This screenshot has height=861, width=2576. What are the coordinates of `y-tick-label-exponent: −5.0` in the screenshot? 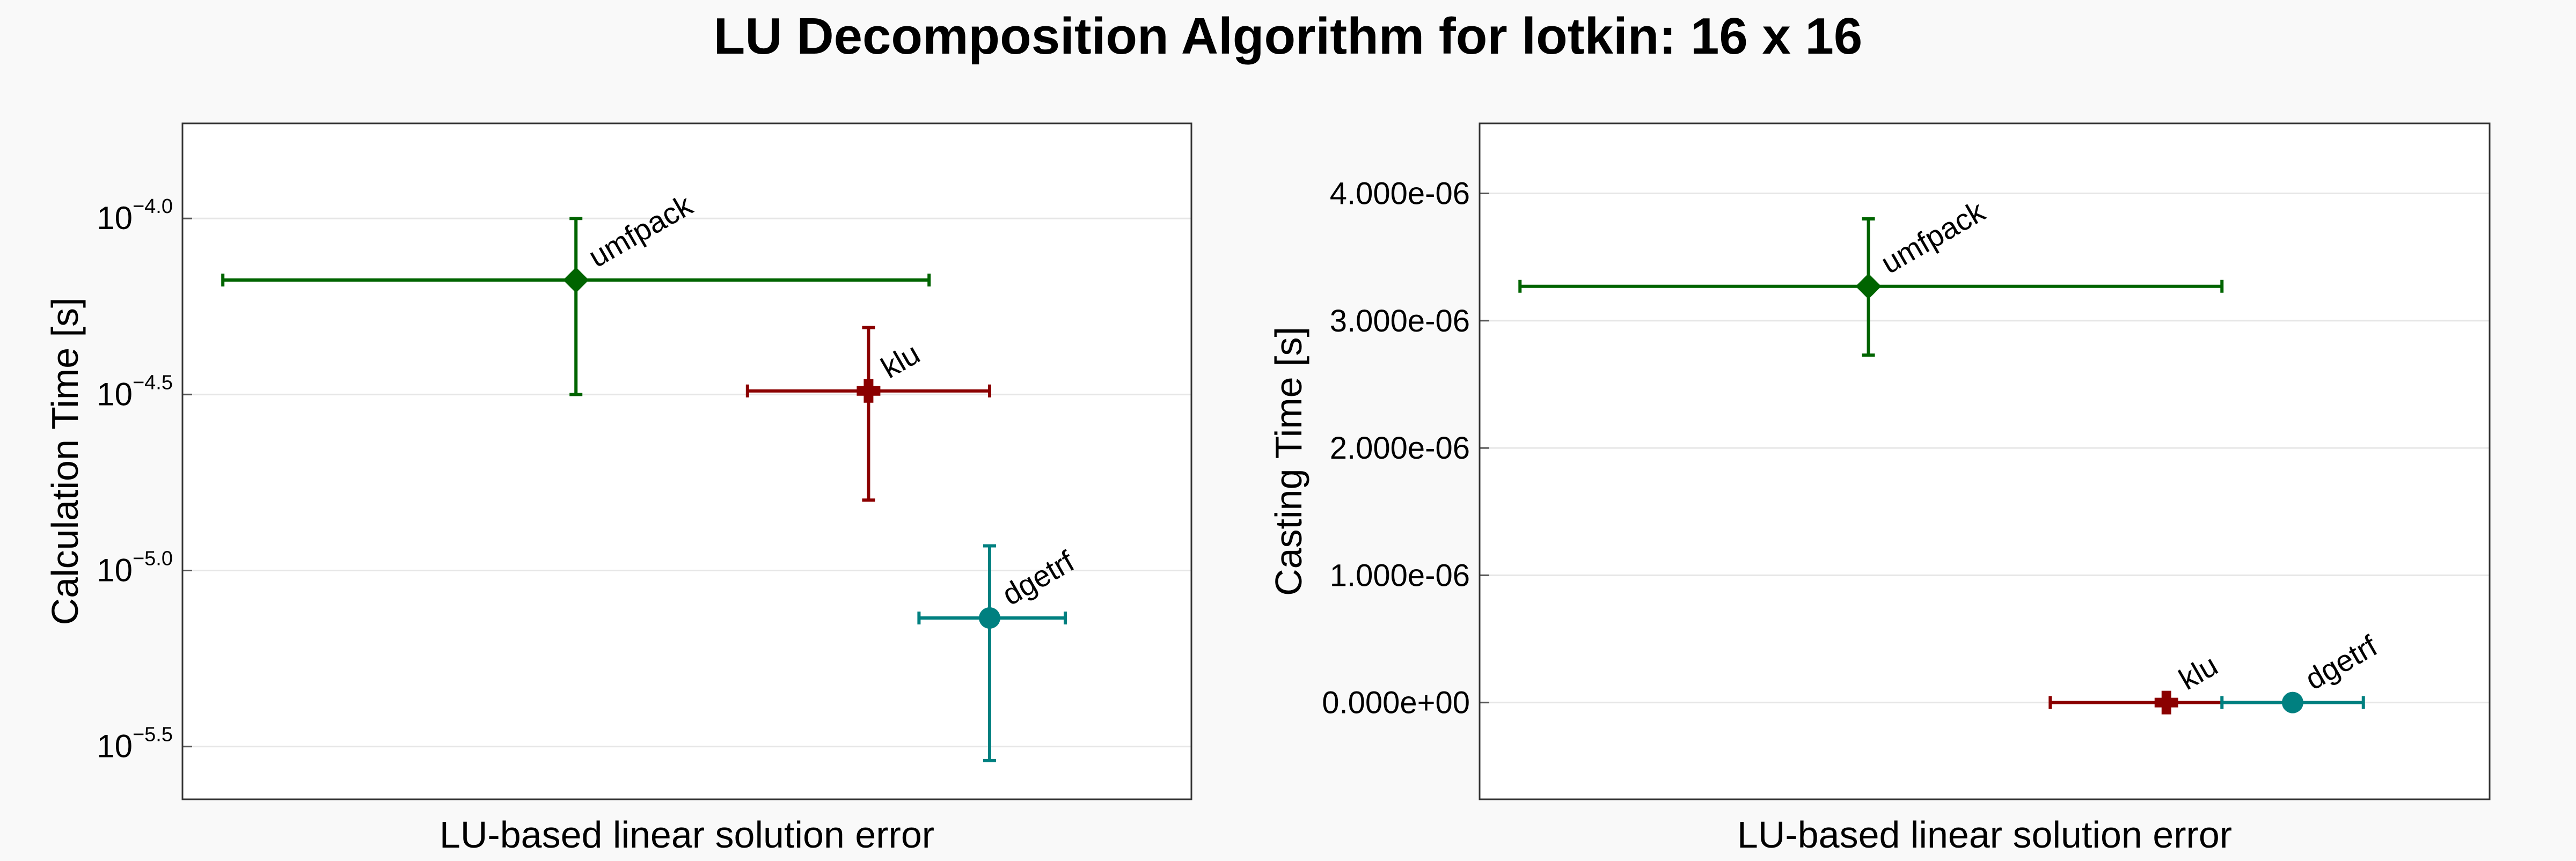 It's located at (153, 558).